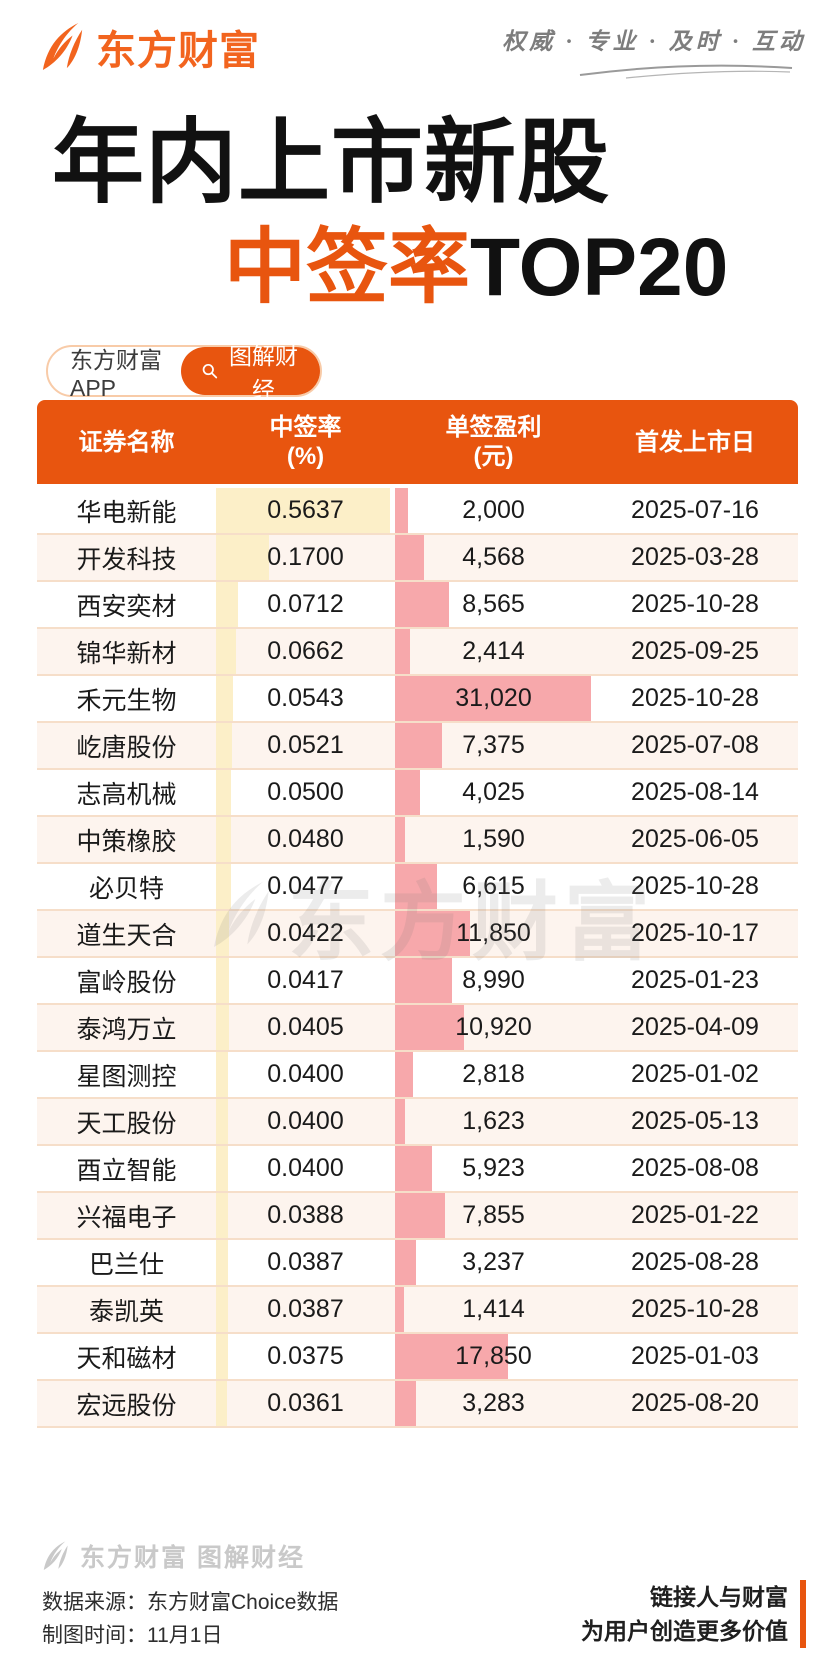  I want to click on stock-name-cell: 屹唐股份, so click(126, 745).